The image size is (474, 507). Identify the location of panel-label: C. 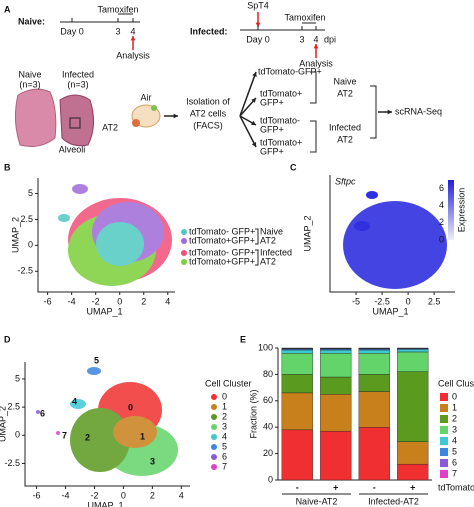
(293, 167).